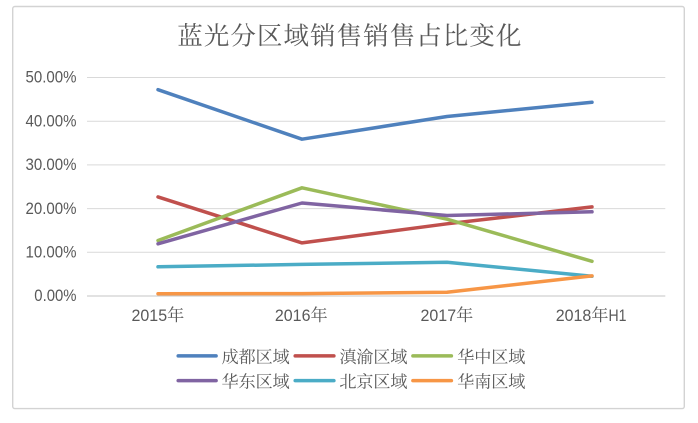 Image resolution: width=698 pixels, height=423 pixels. What do you see at coordinates (51, 77) in the screenshot?
I see `svg-text: 50.00%` at bounding box center [51, 77].